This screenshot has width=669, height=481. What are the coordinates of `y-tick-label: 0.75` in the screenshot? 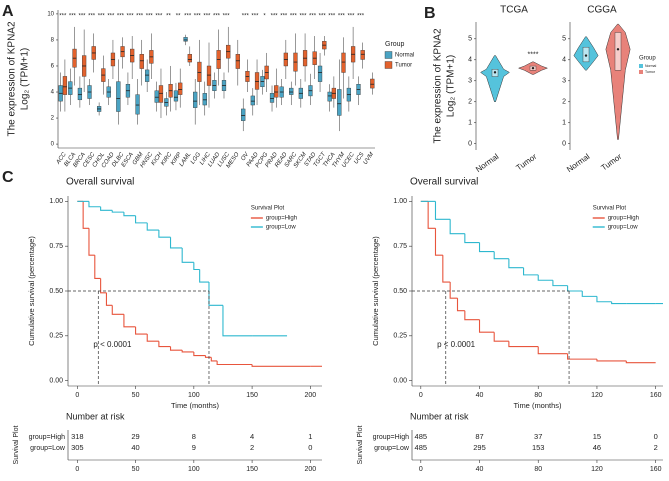 It's located at (400, 246).